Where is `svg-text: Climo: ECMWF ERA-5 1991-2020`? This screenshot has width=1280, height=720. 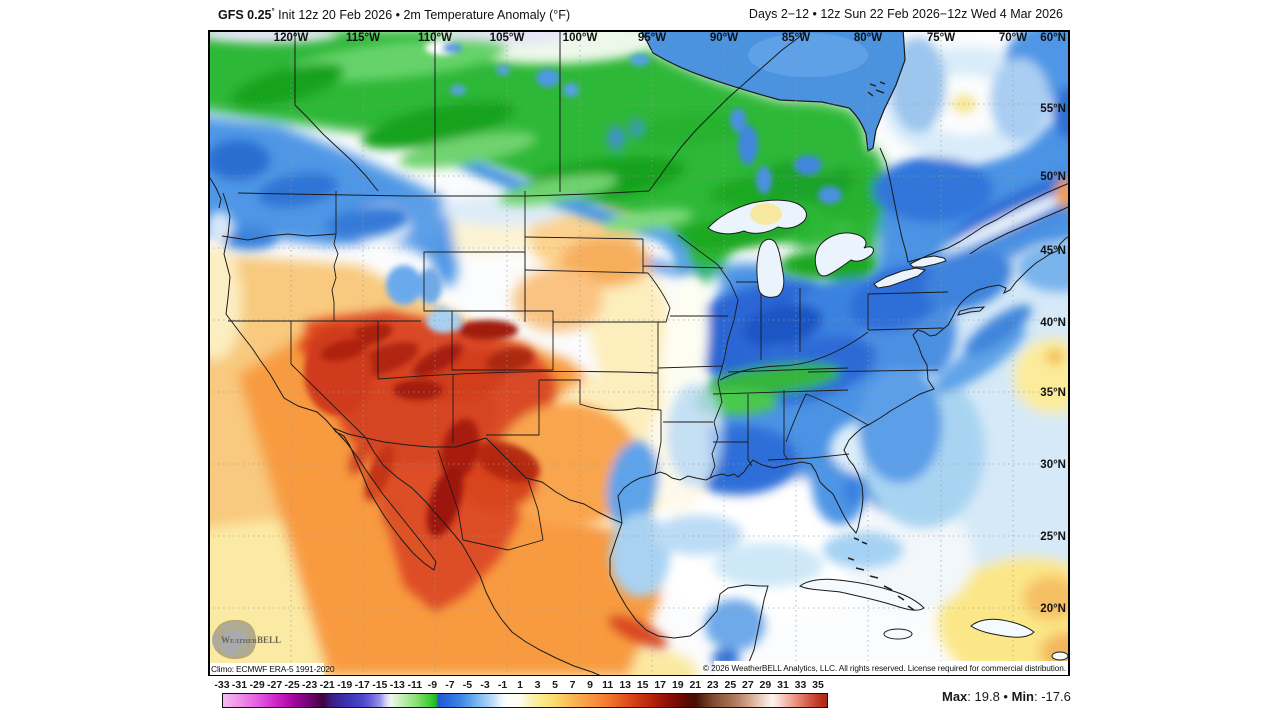 svg-text: Climo: ECMWF ERA-5 1991-2020 is located at coordinates (273, 669).